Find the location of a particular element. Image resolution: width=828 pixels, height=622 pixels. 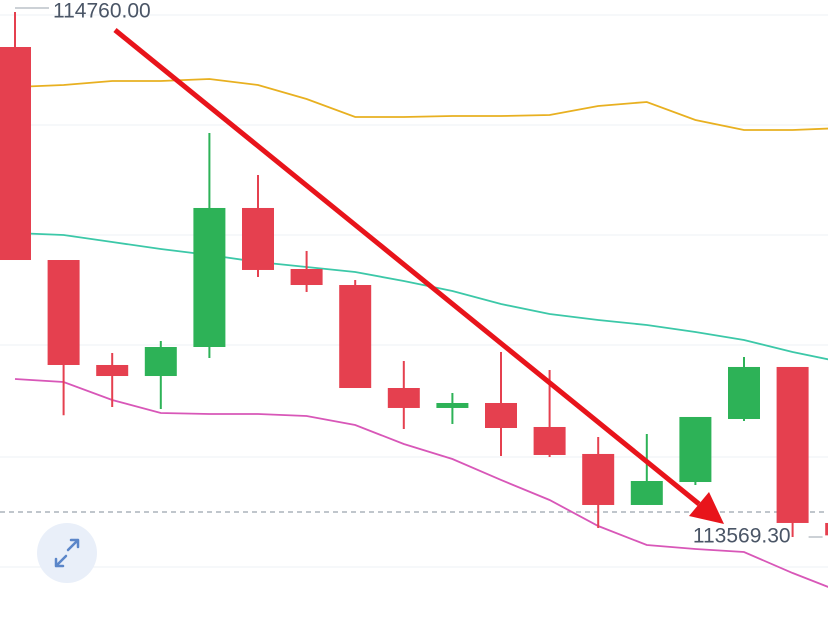

expand-button-bg is located at coordinates (67, 553).